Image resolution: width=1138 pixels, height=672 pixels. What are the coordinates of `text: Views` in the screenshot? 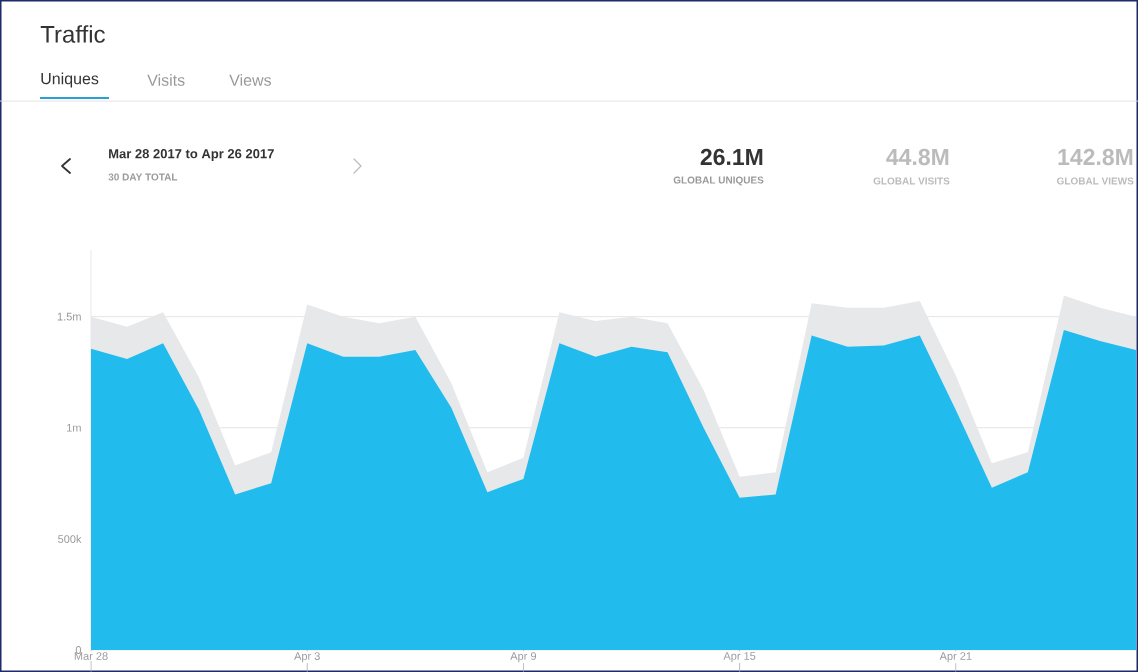 It's located at (250, 80).